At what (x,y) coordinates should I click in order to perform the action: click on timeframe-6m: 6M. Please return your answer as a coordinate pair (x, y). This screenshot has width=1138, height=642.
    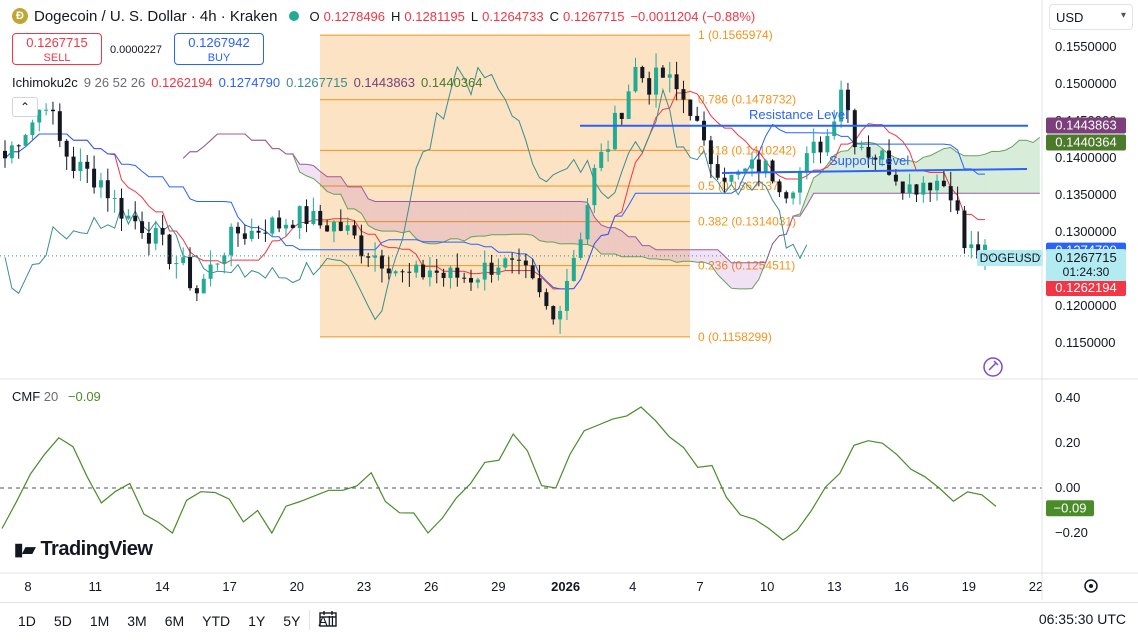
    Looking at the image, I should click on (174, 620).